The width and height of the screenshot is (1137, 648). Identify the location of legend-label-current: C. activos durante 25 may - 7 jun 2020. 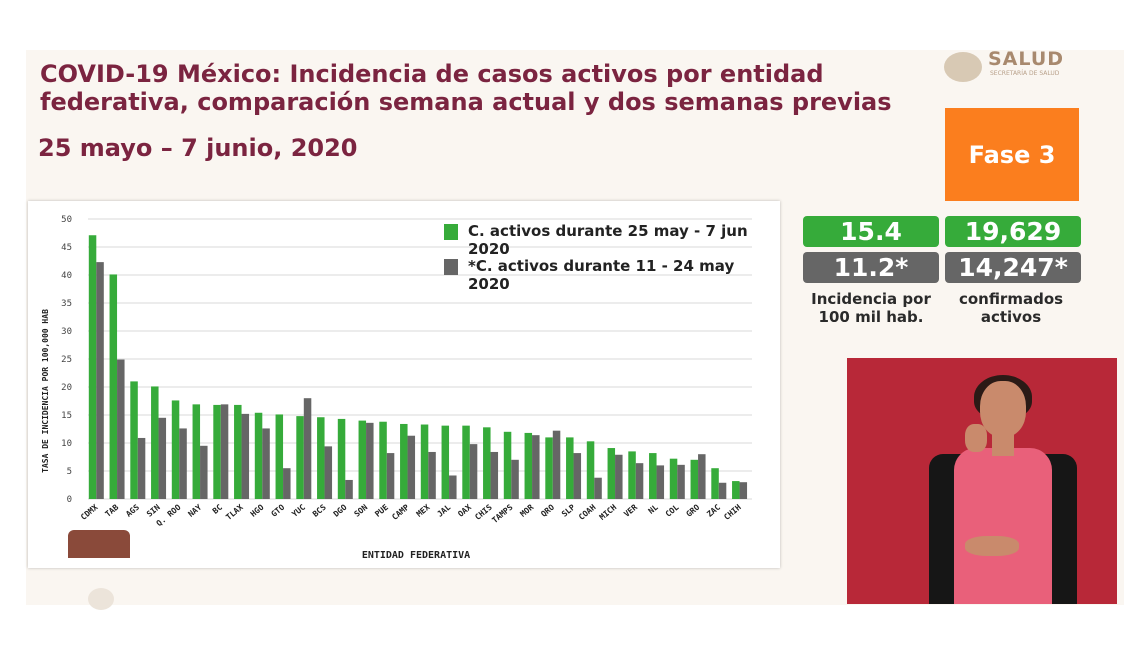
(608, 240).